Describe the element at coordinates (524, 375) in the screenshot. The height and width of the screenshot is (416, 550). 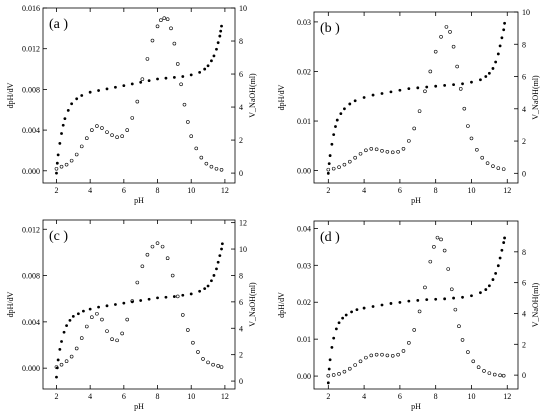
I see `y2-tick-label: 0` at that location.